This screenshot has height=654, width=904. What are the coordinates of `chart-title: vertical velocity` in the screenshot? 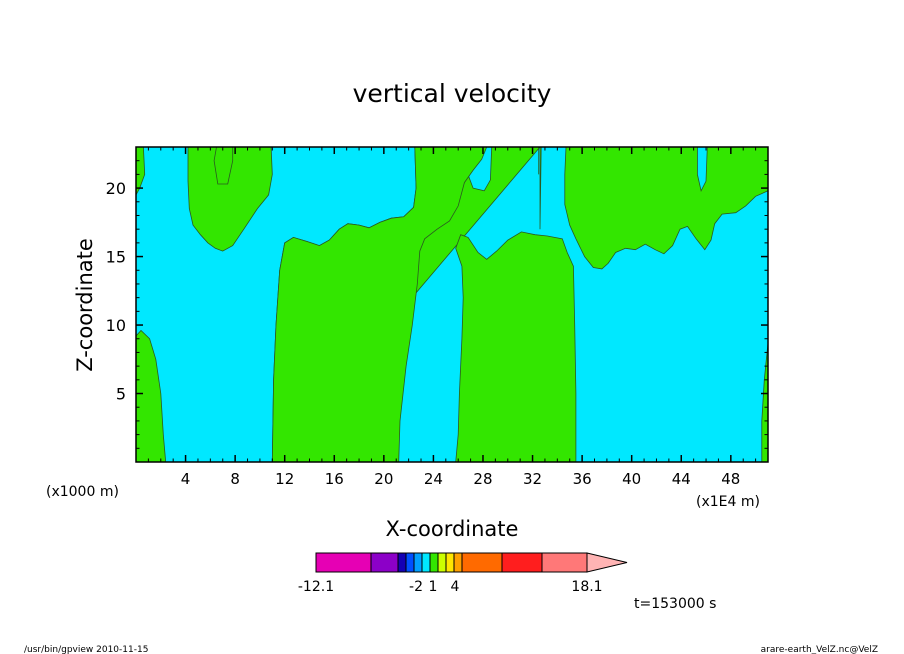 It's located at (452, 93).